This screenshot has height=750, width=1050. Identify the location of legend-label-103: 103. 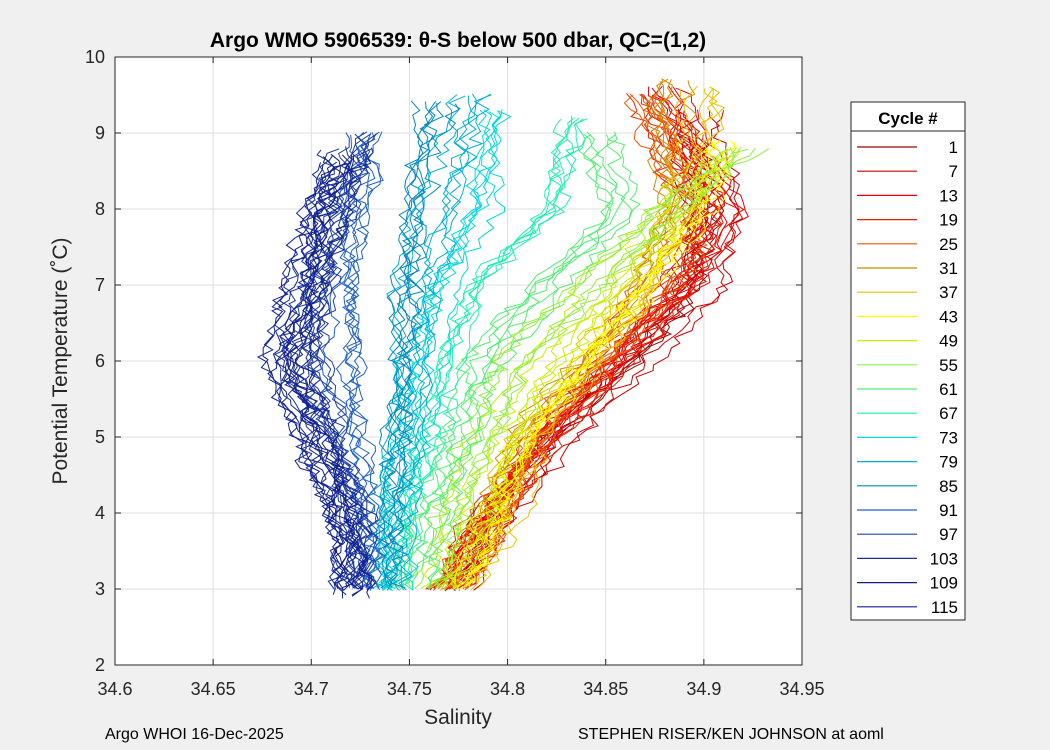
(944, 558).